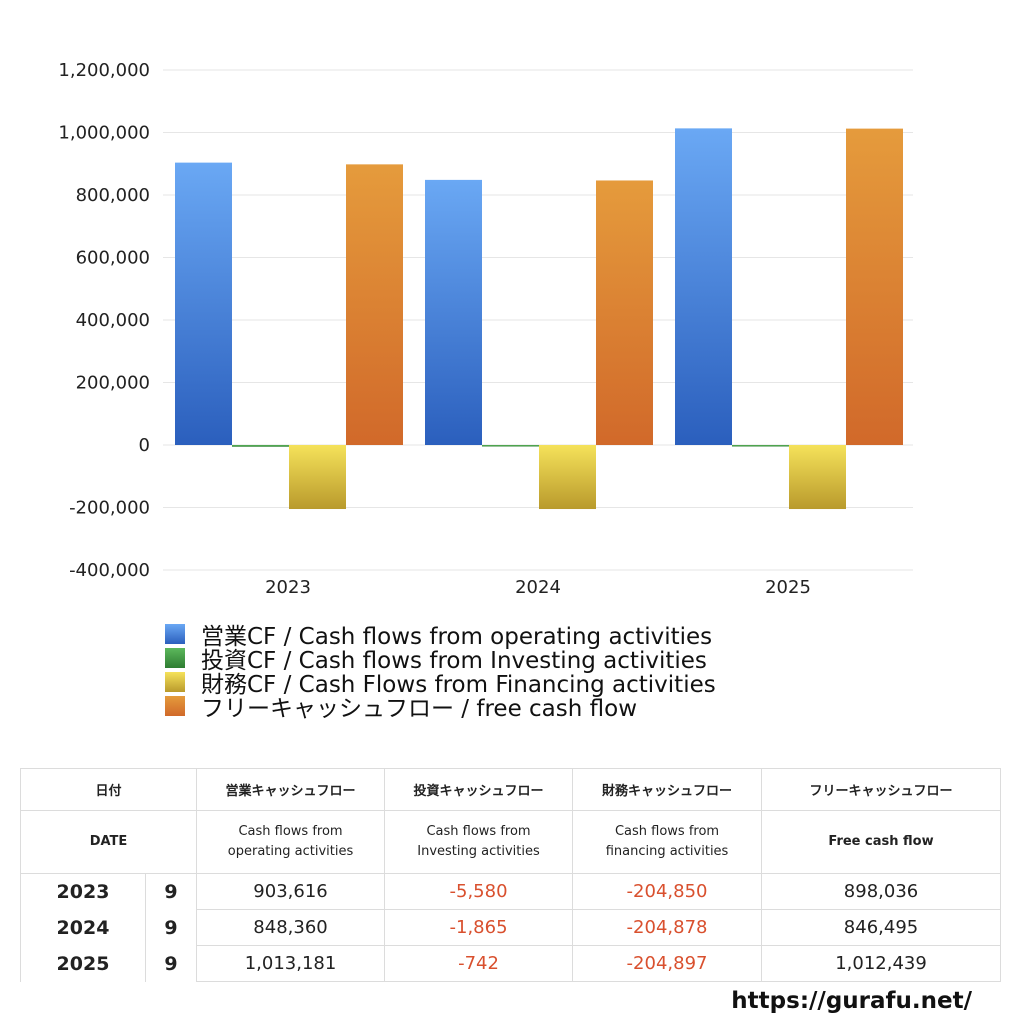 The width and height of the screenshot is (1024, 1024). Describe the element at coordinates (881, 789) in the screenshot. I see `header-free-jp: フリーキャッシュフロー` at that location.